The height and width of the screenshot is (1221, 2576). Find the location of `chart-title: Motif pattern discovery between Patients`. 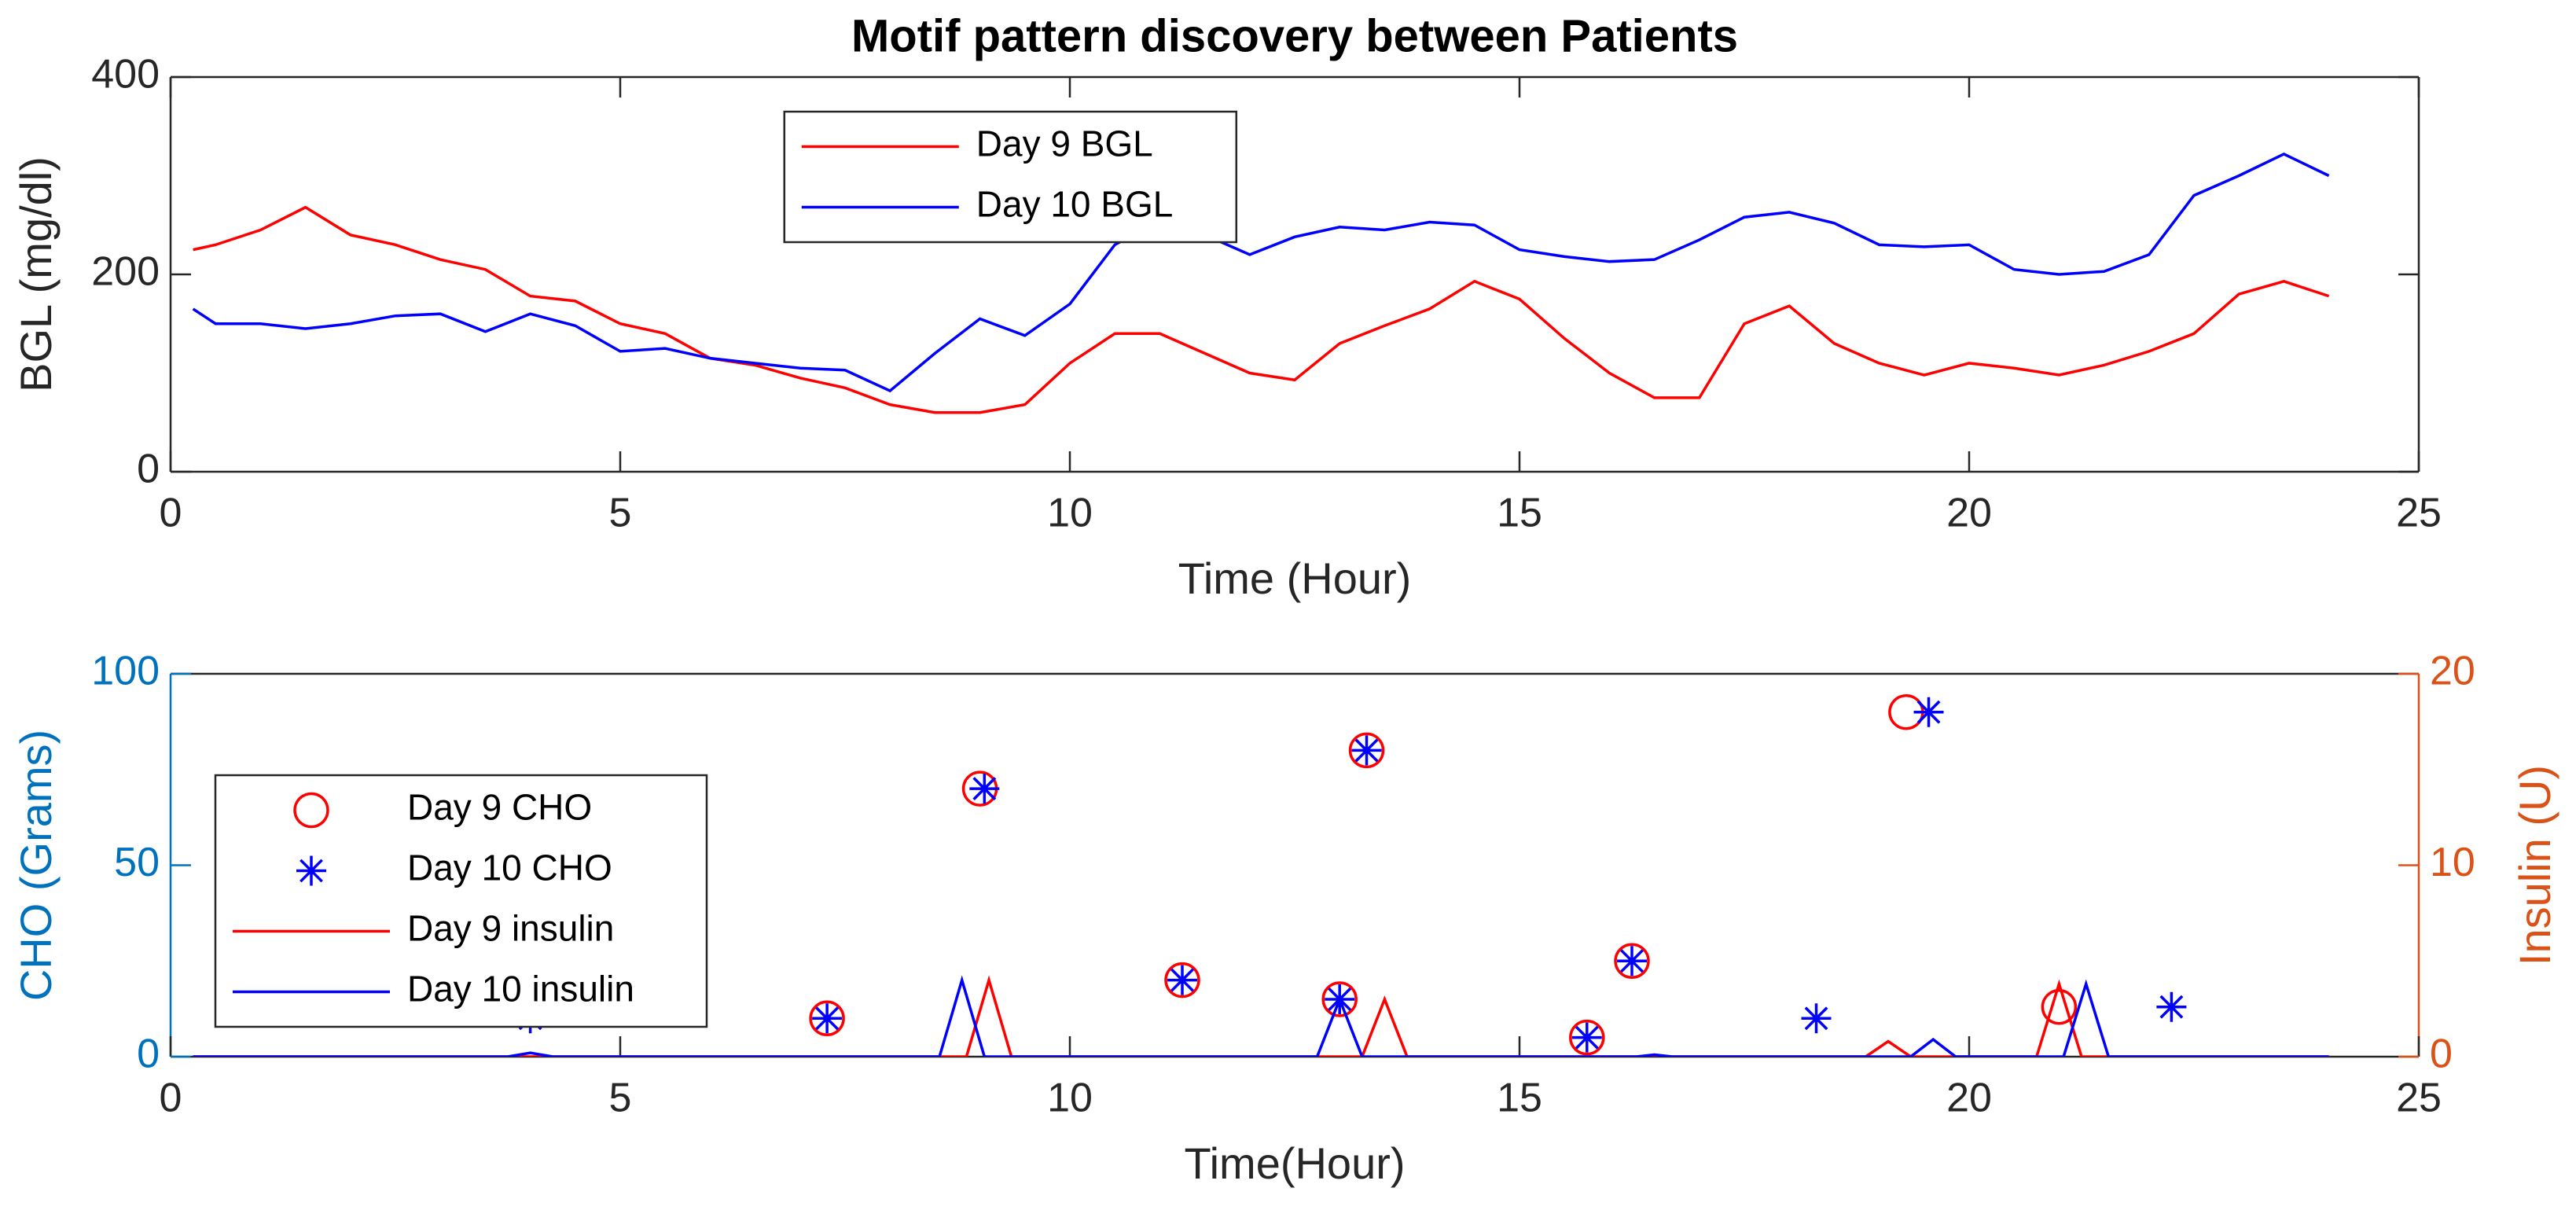

chart-title: Motif pattern discovery between Patients is located at coordinates (1294, 35).